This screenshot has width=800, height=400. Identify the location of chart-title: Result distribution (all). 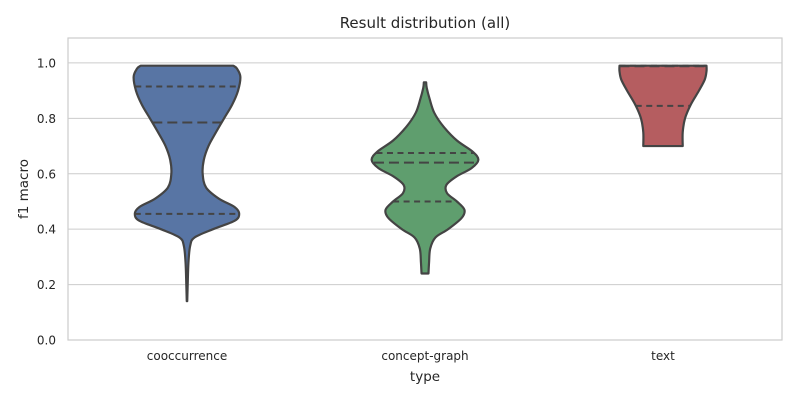
(425, 23).